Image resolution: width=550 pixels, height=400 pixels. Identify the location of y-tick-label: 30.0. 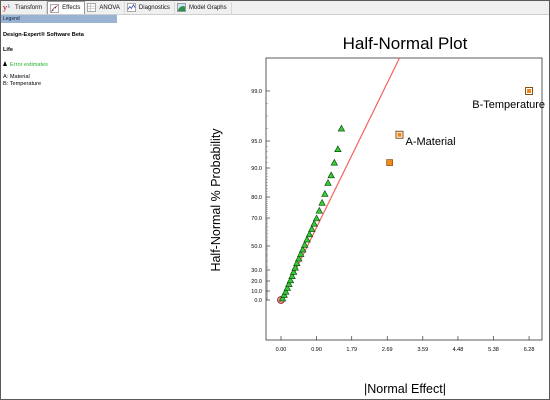
(256, 271).